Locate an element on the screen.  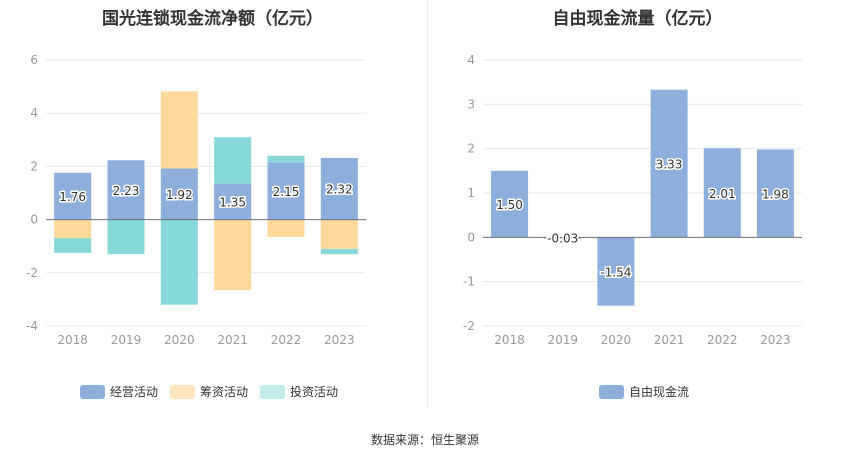
left-data-label: 1.35 is located at coordinates (232, 203).